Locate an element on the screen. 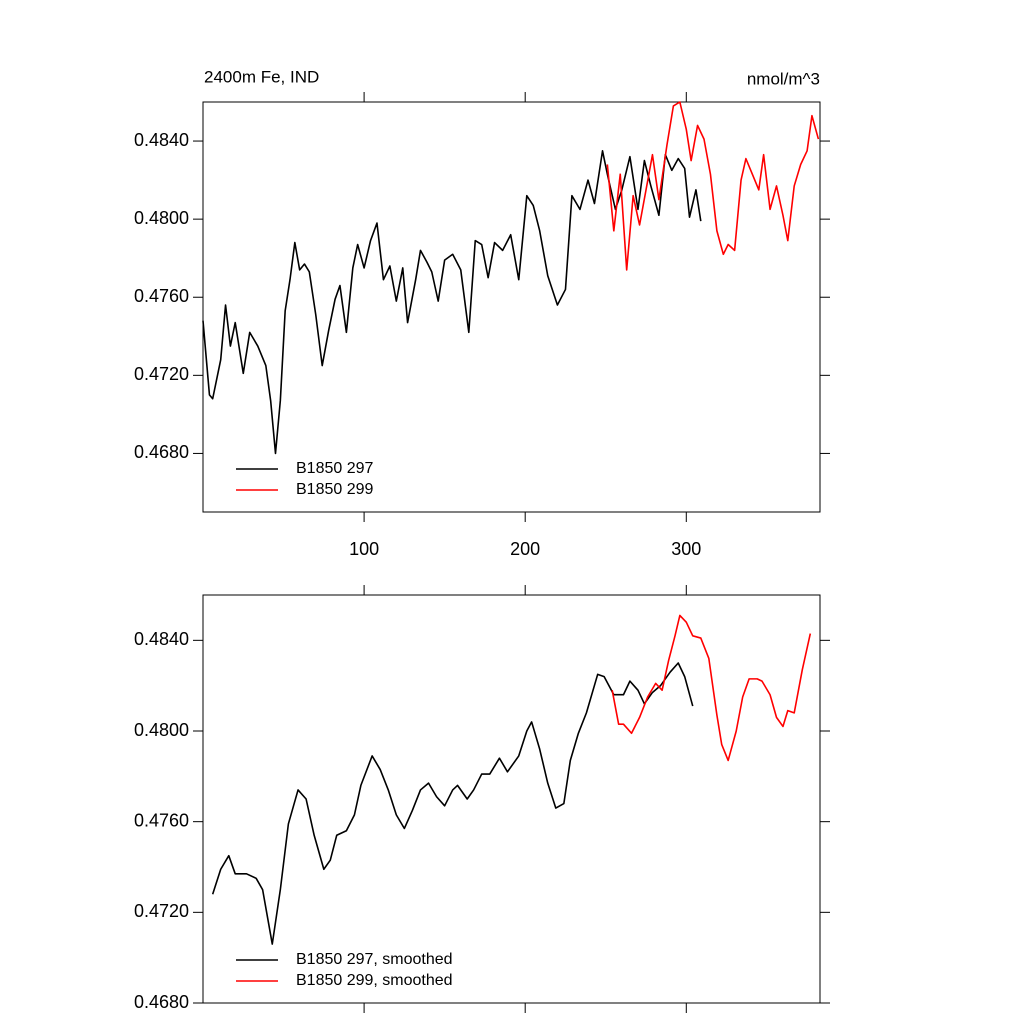  legend-label: B1850 299, smoothed is located at coordinates (374, 980).